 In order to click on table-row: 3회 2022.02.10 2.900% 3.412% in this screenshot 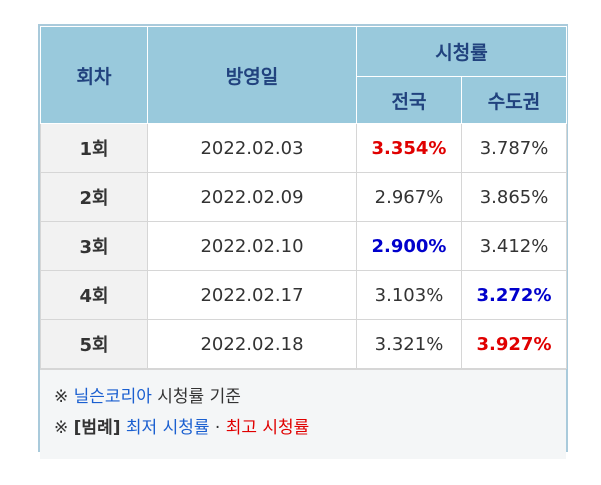, I will do `click(304, 246)`.